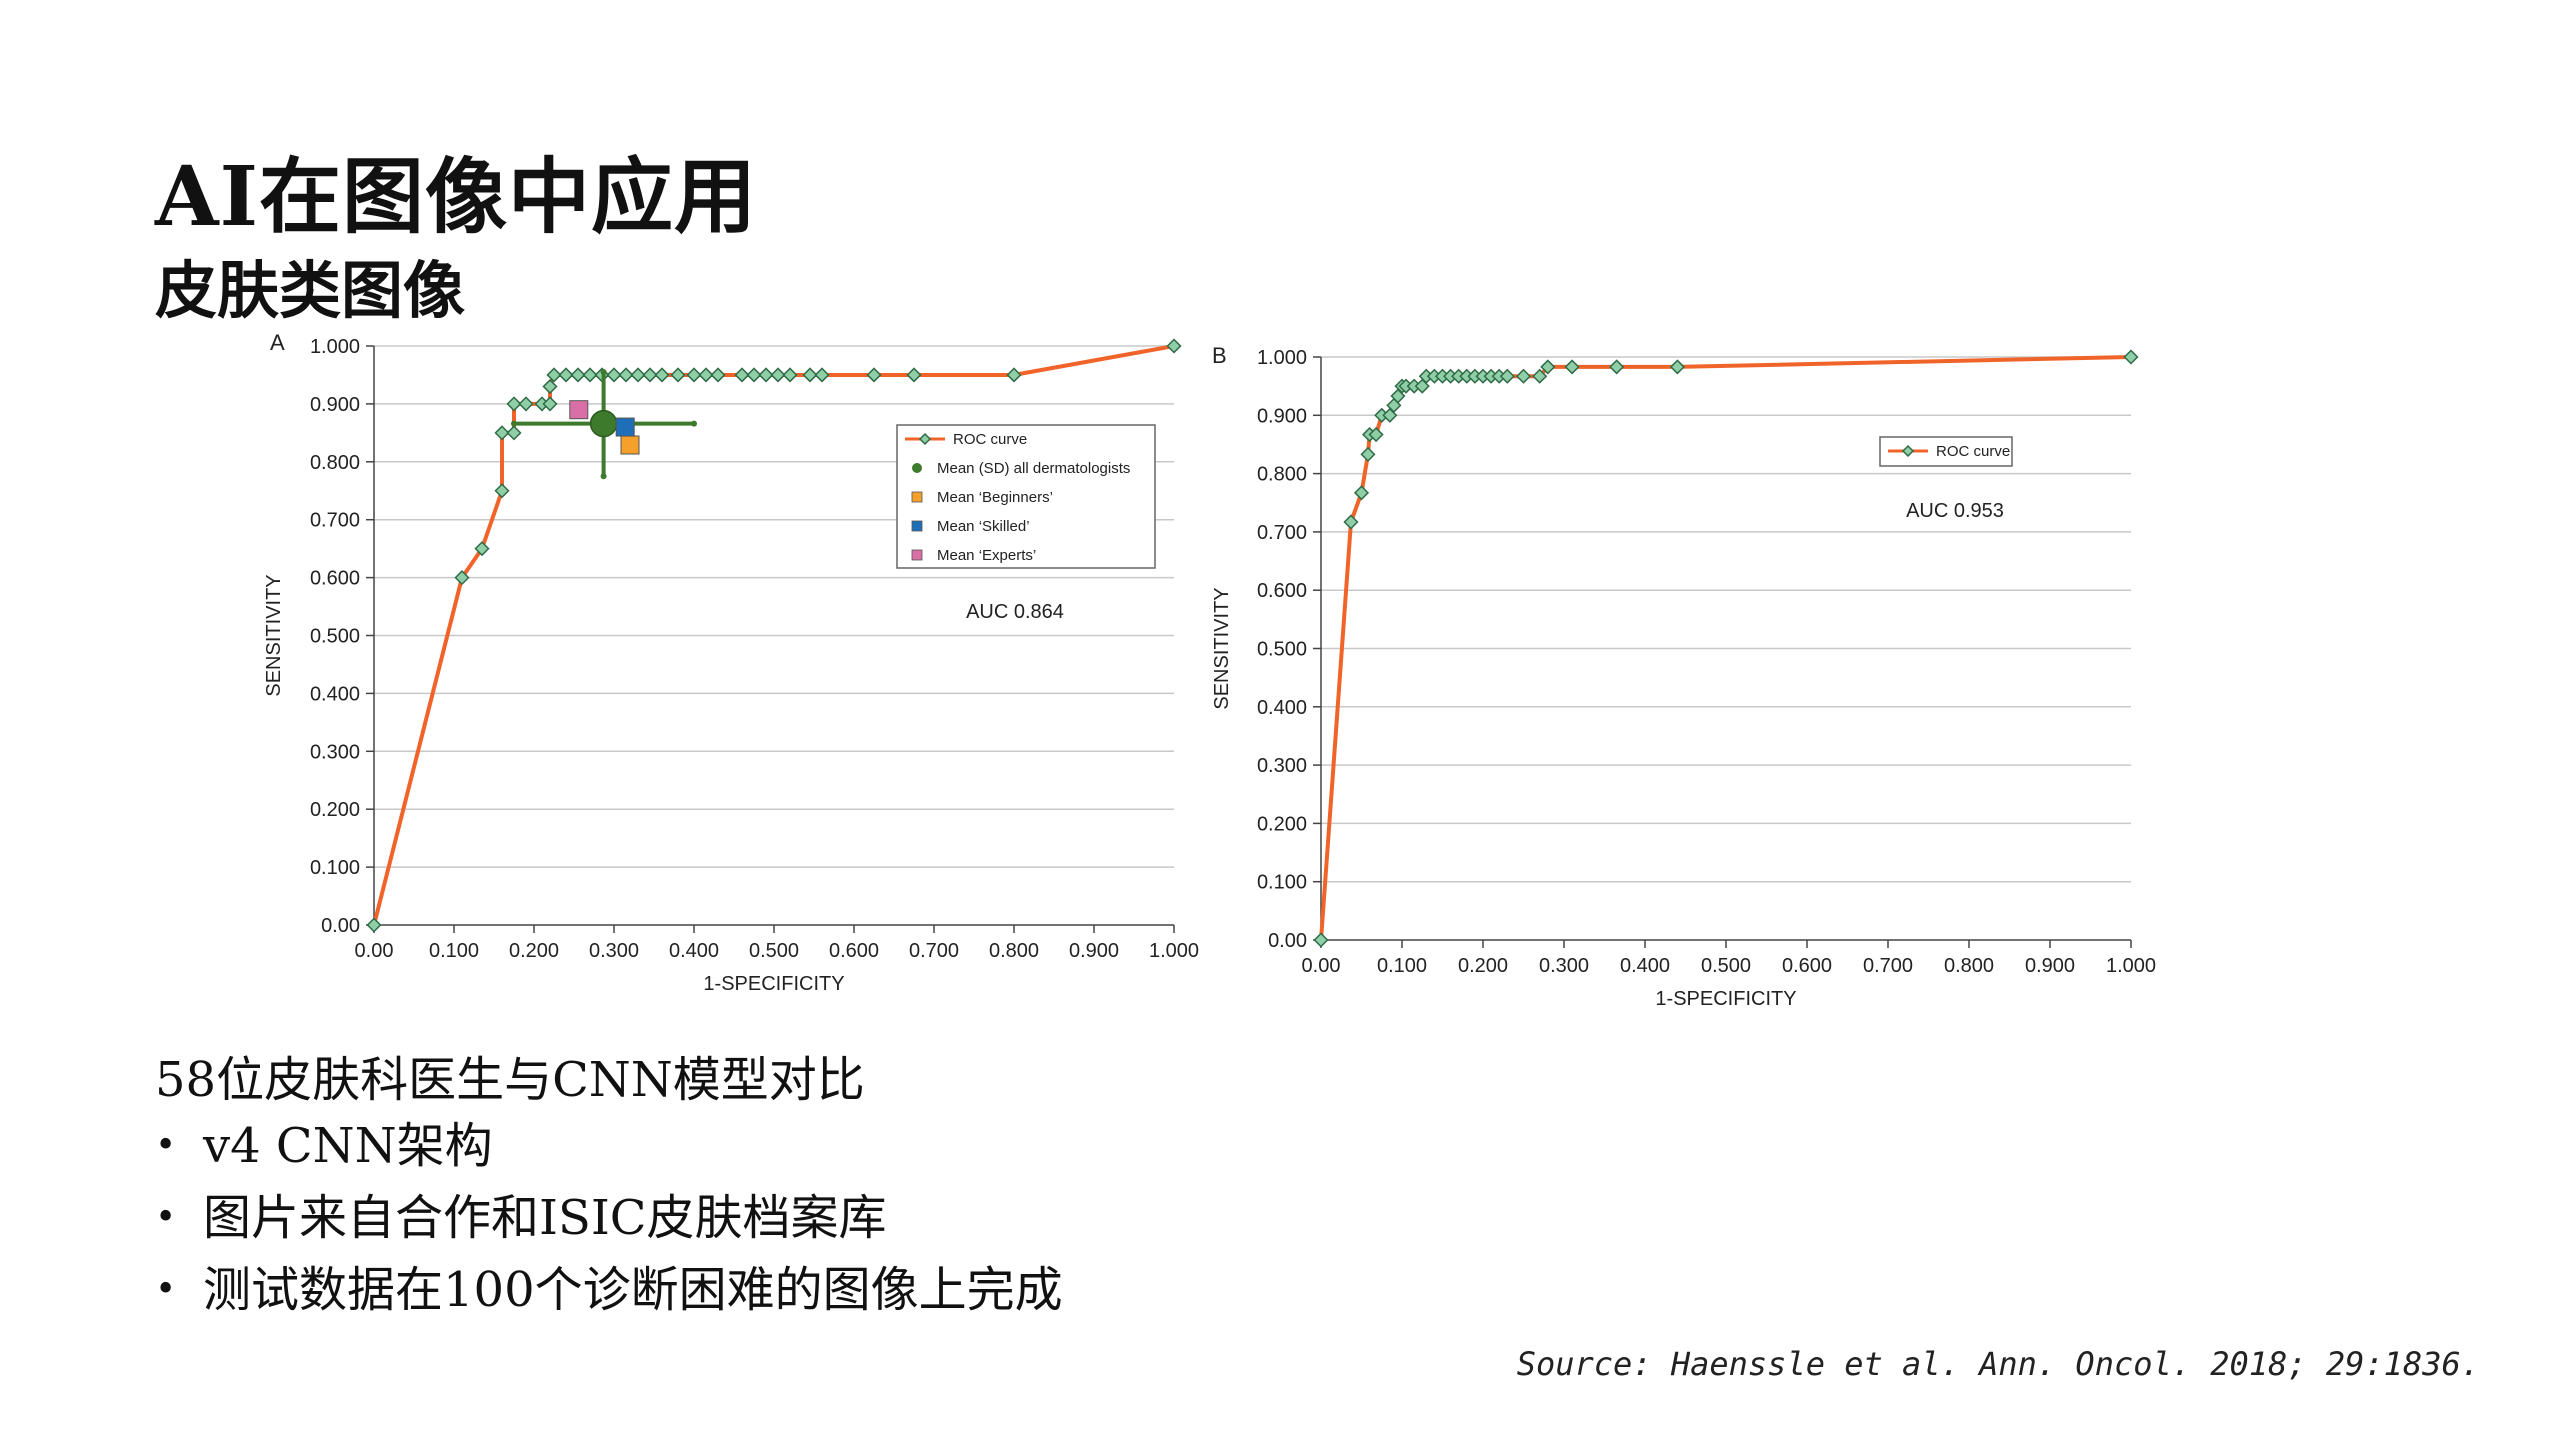 This screenshot has width=2560, height=1440. What do you see at coordinates (510, 1080) in the screenshot?
I see `lead-text: 58位皮肤科医生与CNN模型对比` at bounding box center [510, 1080].